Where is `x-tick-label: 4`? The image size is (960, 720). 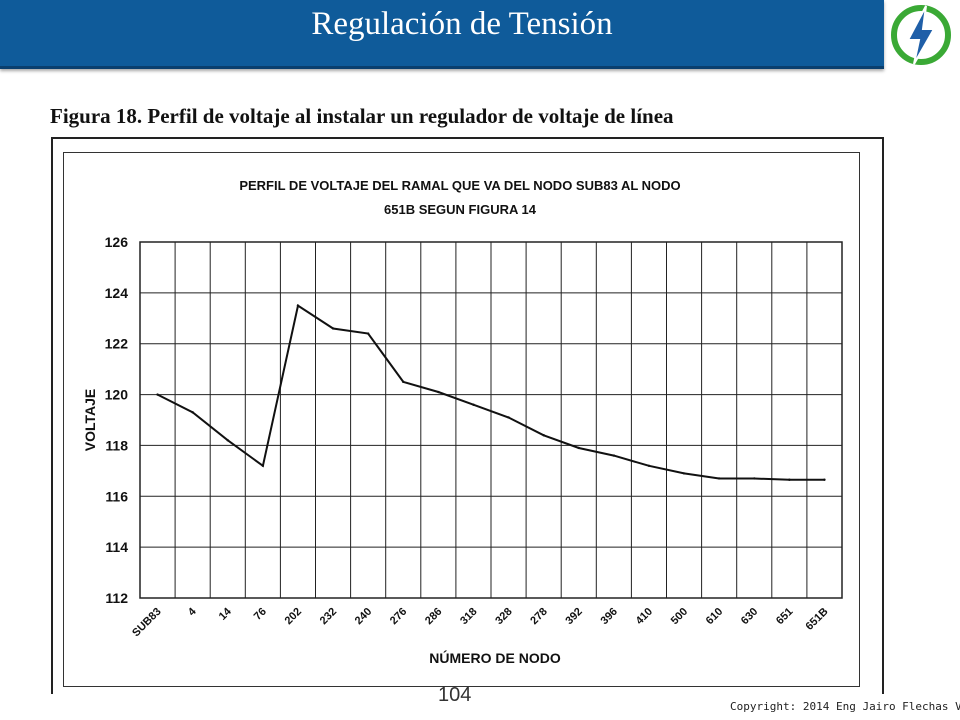
x-tick-label: 4 is located at coordinates (192, 611).